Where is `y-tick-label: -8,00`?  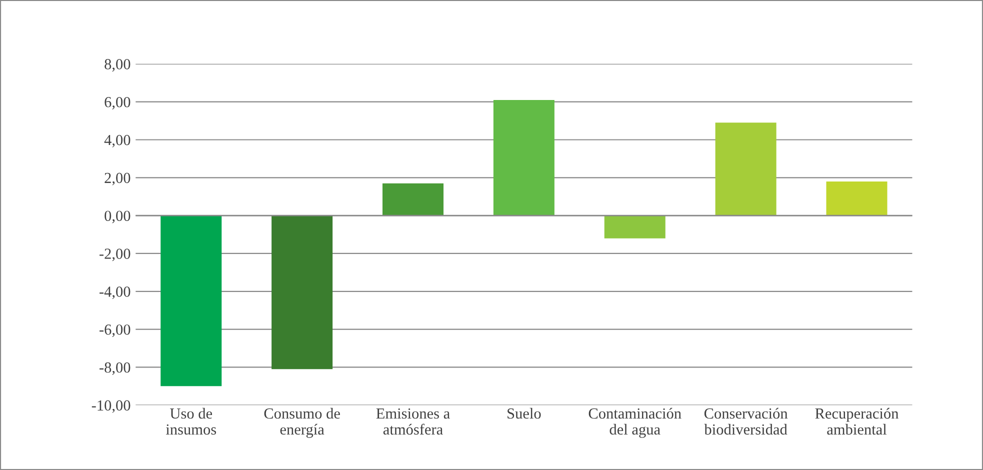 y-tick-label: -8,00 is located at coordinates (115, 368).